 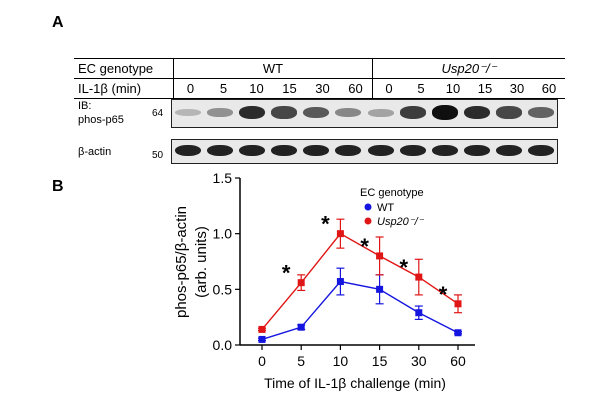 I want to click on wt-lane-1: 5, so click(x=223, y=88).